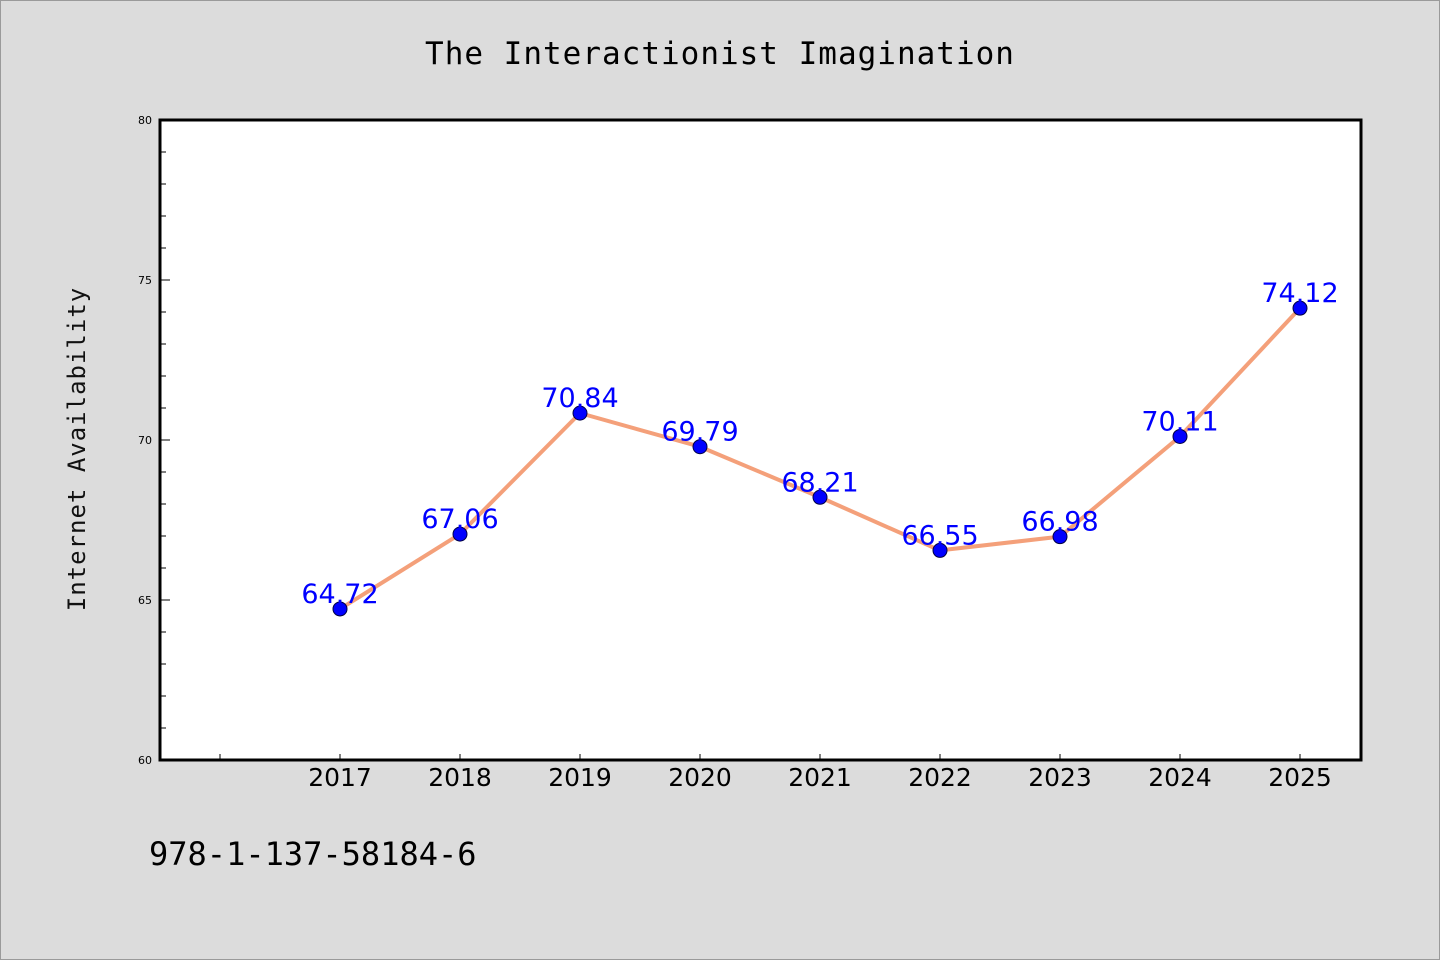 This screenshot has height=960, width=1440. Describe the element at coordinates (579, 398) in the screenshot. I see `data-label: 70.84` at that location.